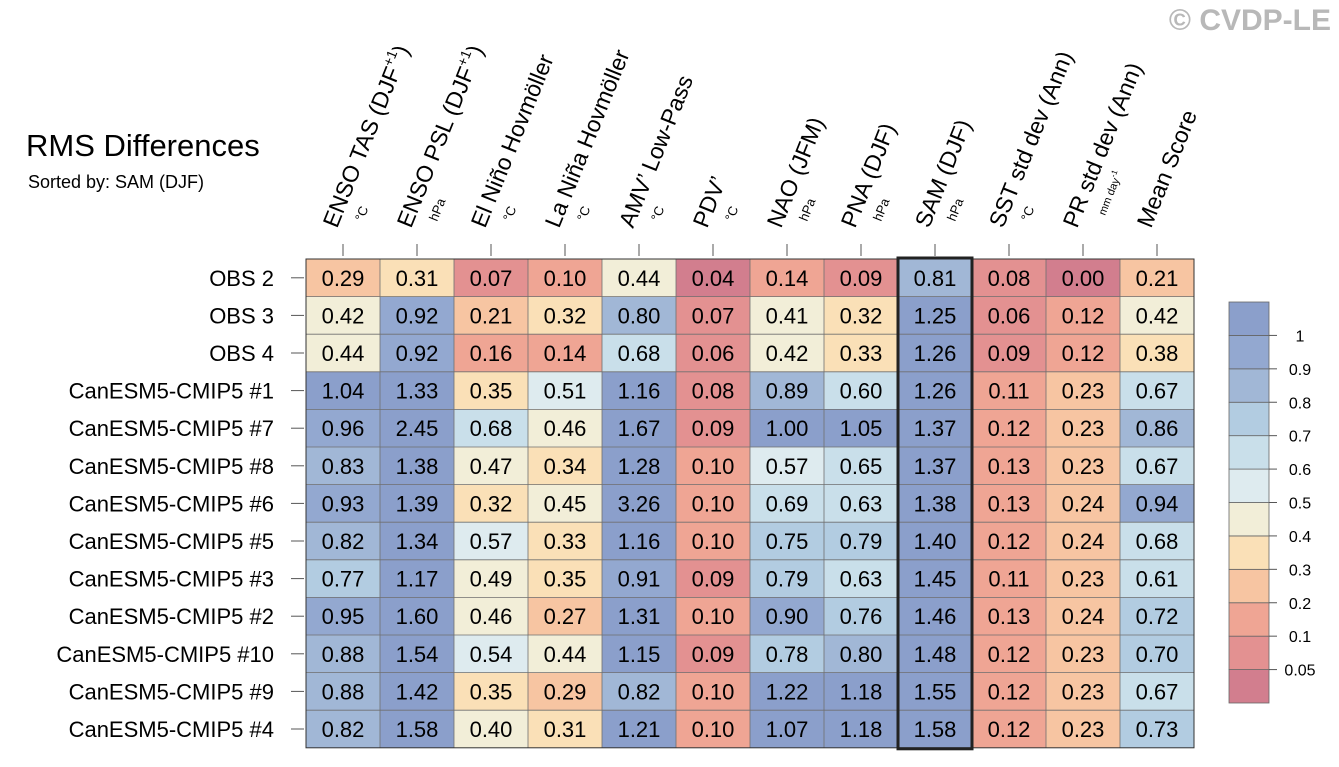  I want to click on cell-value-label: 1.58, so click(417, 729).